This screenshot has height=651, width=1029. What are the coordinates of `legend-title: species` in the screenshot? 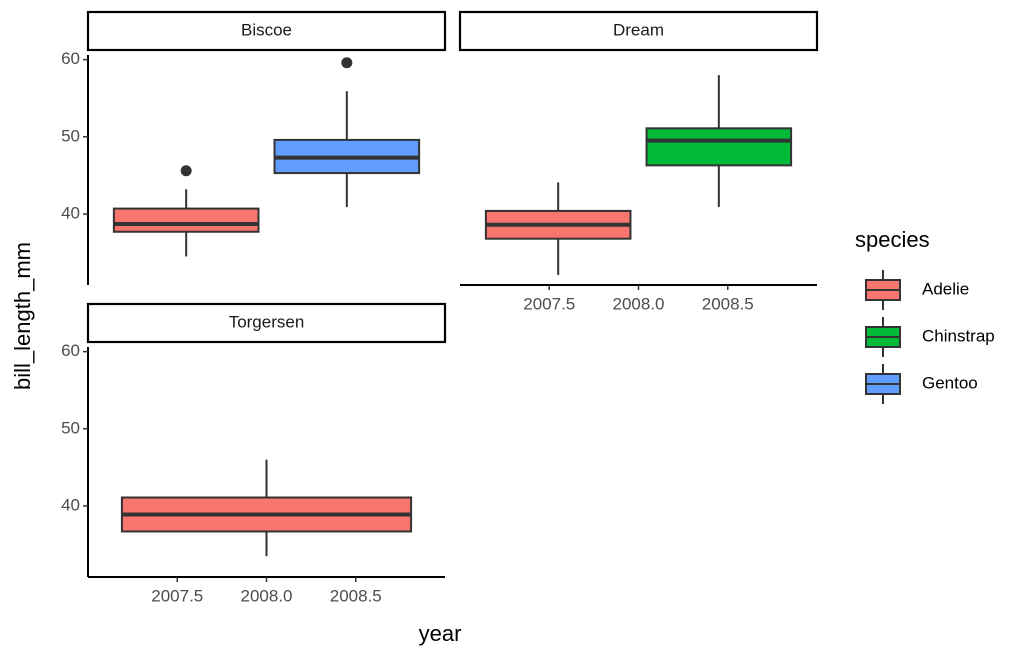 It's located at (892, 239).